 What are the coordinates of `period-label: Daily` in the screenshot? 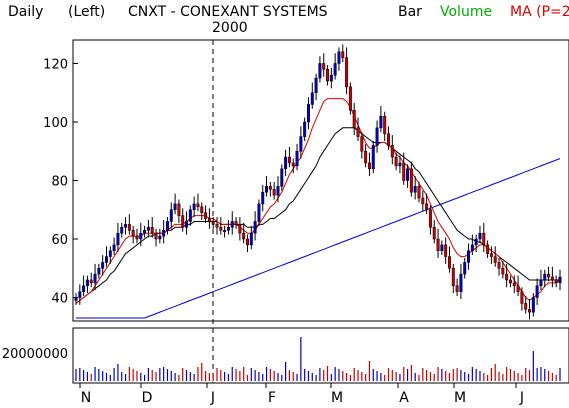 It's located at (25, 12).